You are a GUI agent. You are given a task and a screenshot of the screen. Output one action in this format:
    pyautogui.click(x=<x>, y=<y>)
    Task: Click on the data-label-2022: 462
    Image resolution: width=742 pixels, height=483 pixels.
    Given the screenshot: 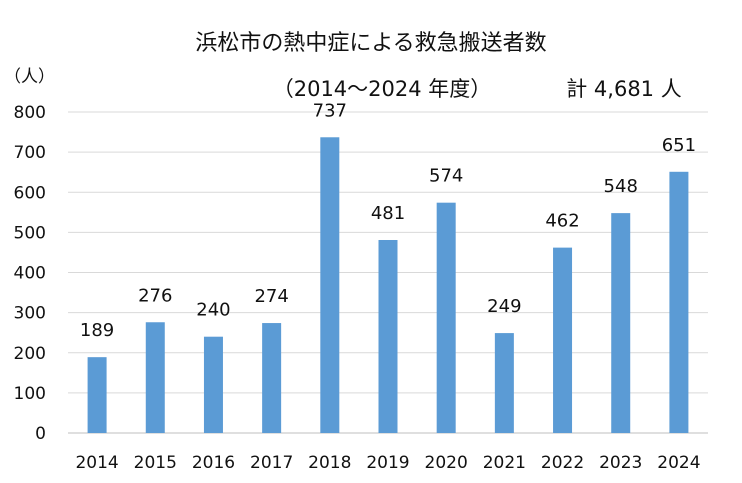 What is the action you would take?
    pyautogui.click(x=562, y=221)
    